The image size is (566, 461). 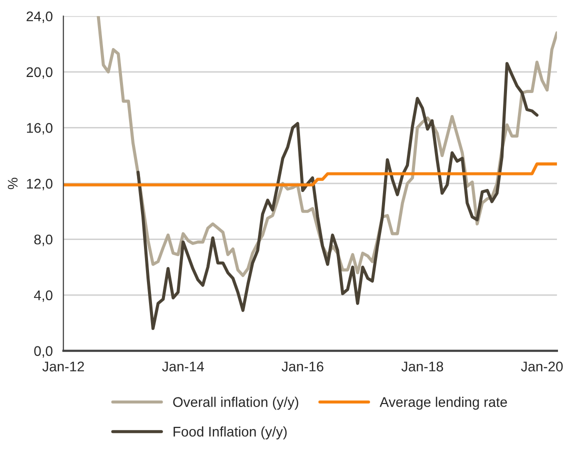 I want to click on x-tick-label: Jan-12, so click(x=63, y=367).